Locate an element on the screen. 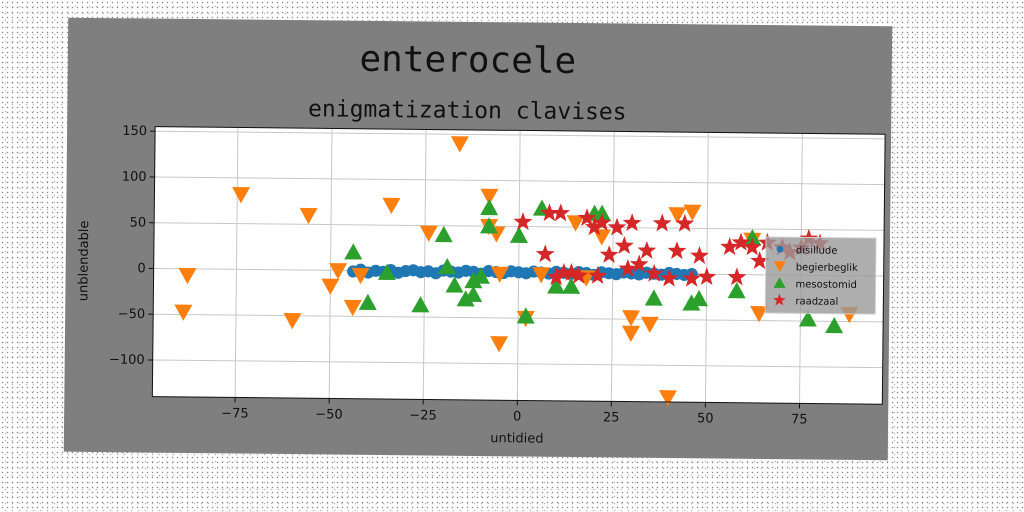 This screenshot has height=512, width=1024. x-tick-label: 50 is located at coordinates (705, 418).